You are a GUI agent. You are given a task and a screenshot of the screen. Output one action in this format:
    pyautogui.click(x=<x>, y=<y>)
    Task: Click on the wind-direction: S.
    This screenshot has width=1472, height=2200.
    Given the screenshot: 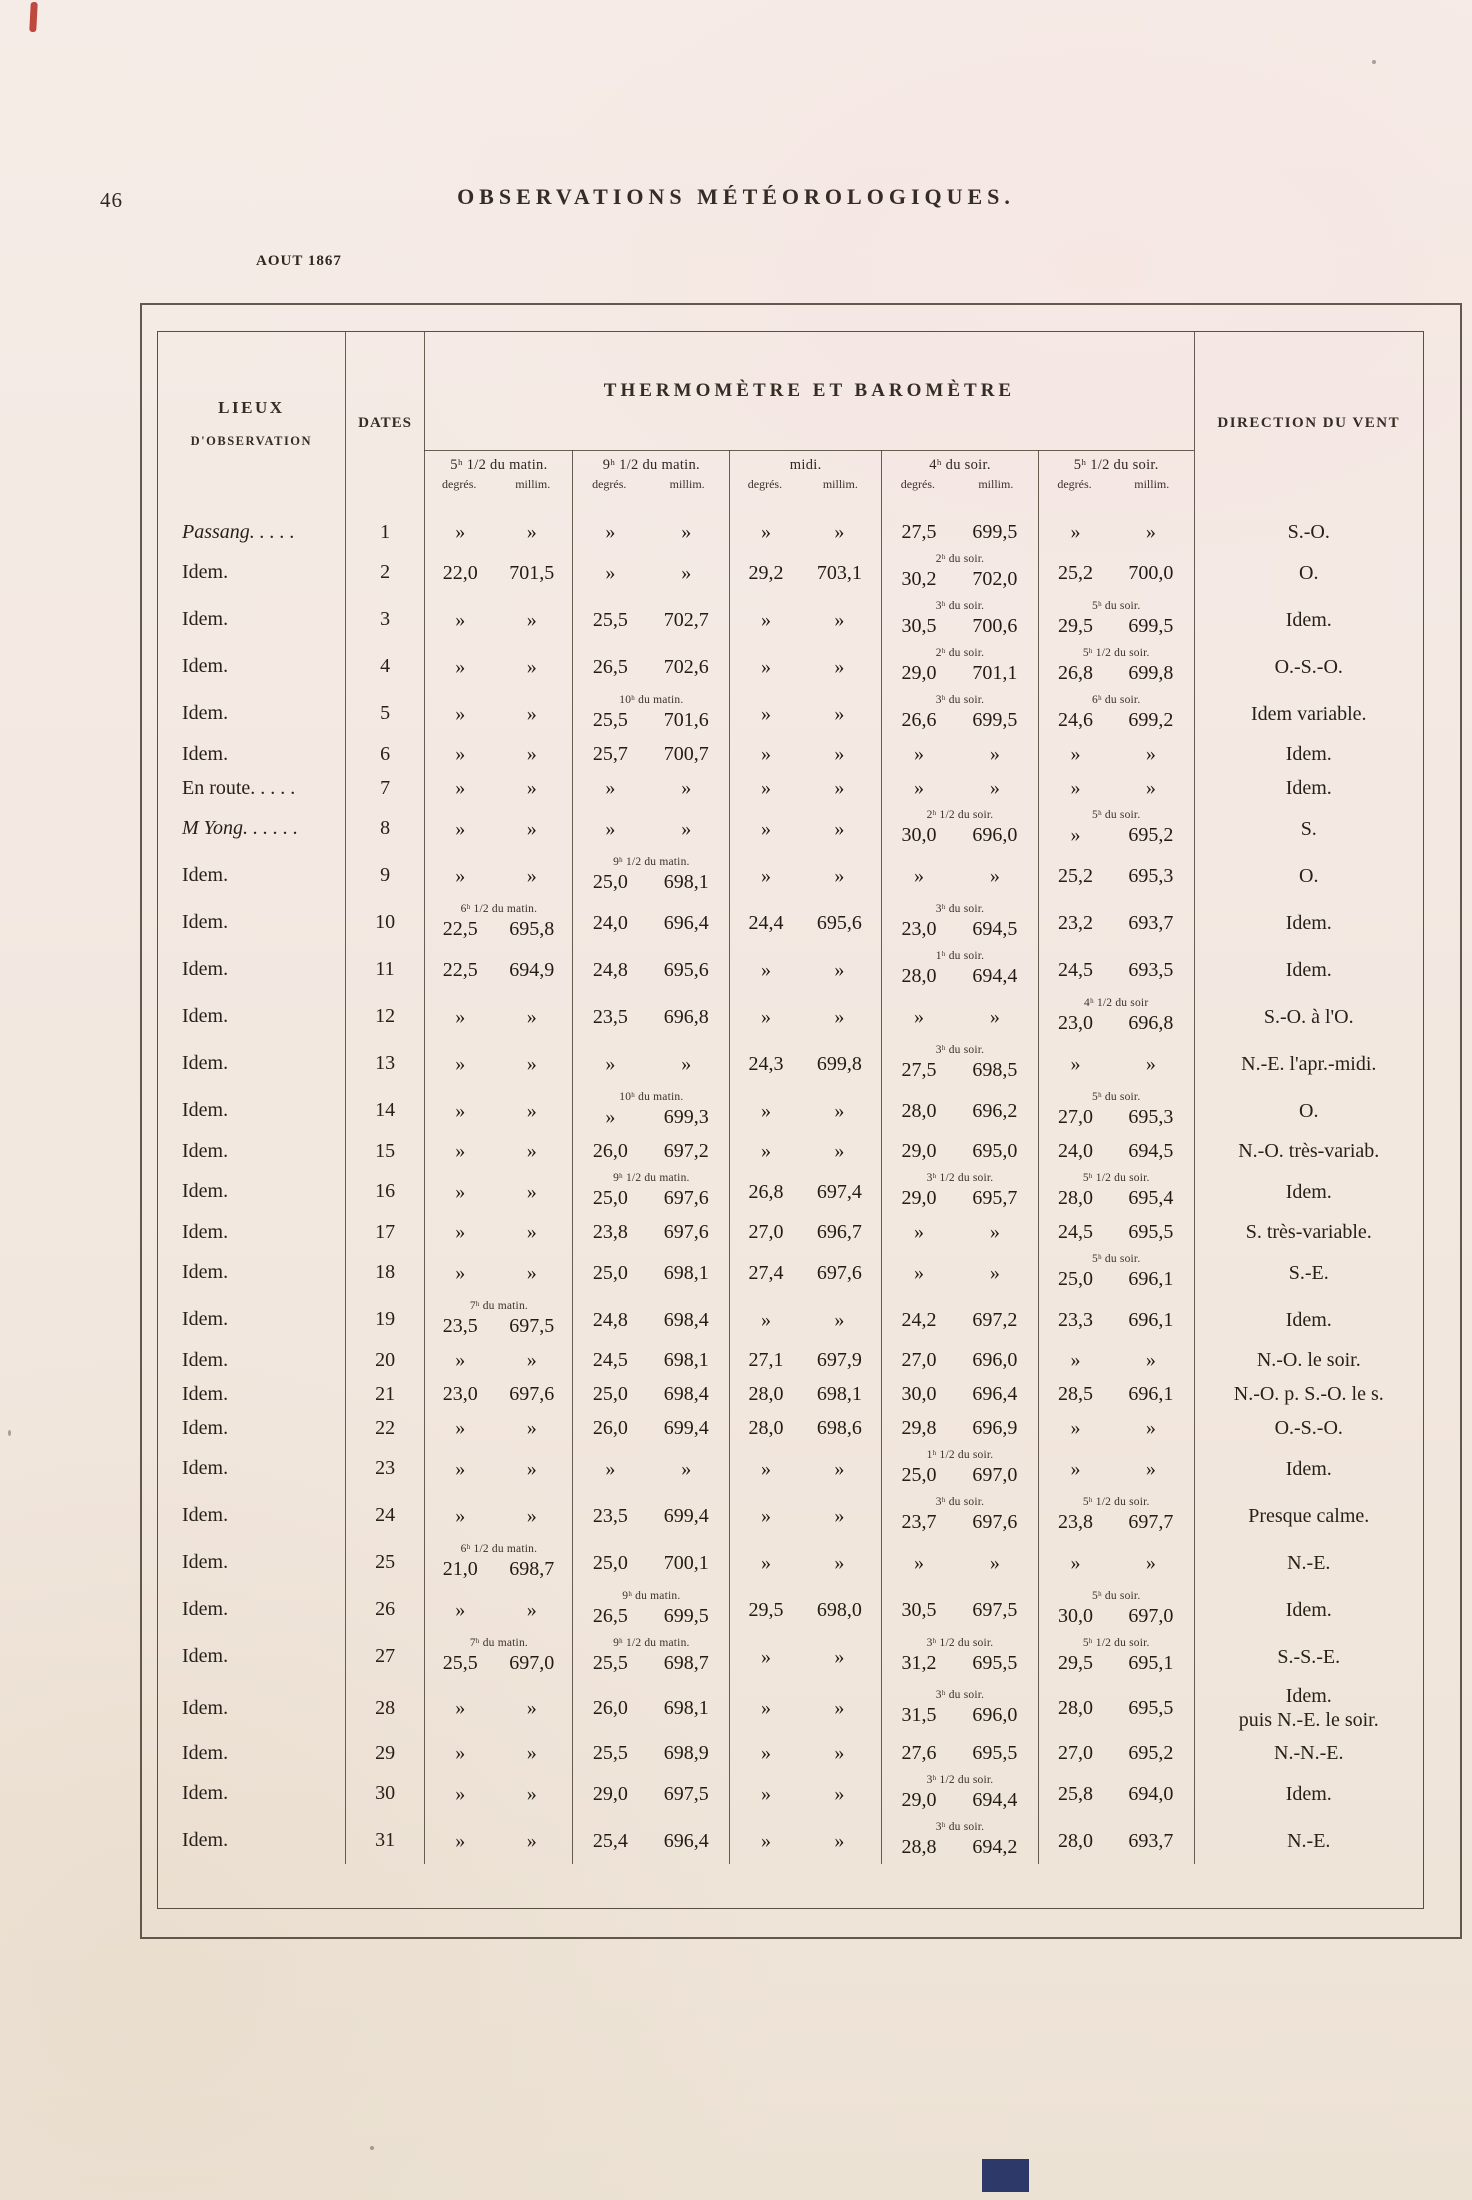 What is the action you would take?
    pyautogui.click(x=1308, y=828)
    